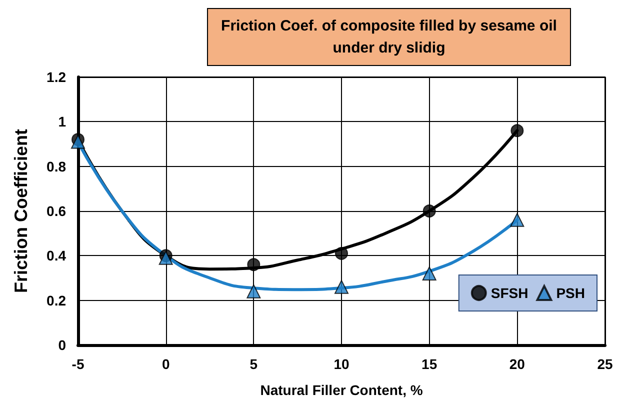 This screenshot has height=419, width=619. What do you see at coordinates (56, 256) in the screenshot?
I see `y-tick-label: 0.4` at bounding box center [56, 256].